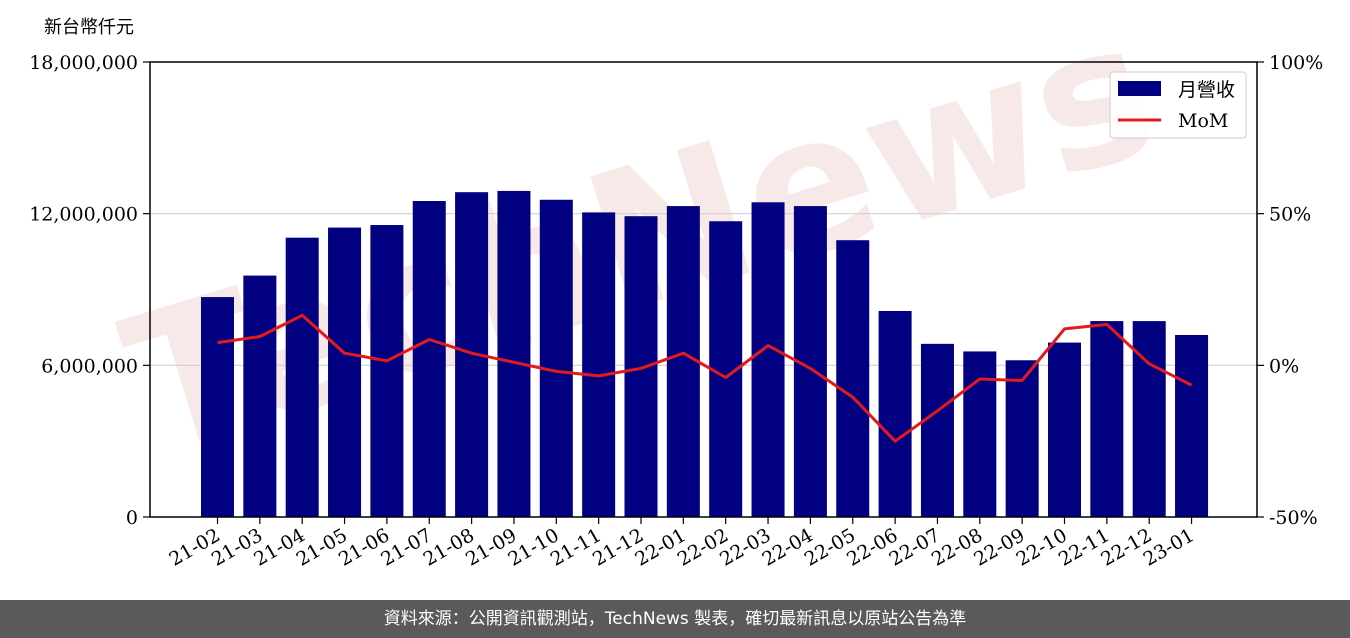  Describe the element at coordinates (83, 63) in the screenshot. I see `left-tick-label: 18,000,000` at that location.